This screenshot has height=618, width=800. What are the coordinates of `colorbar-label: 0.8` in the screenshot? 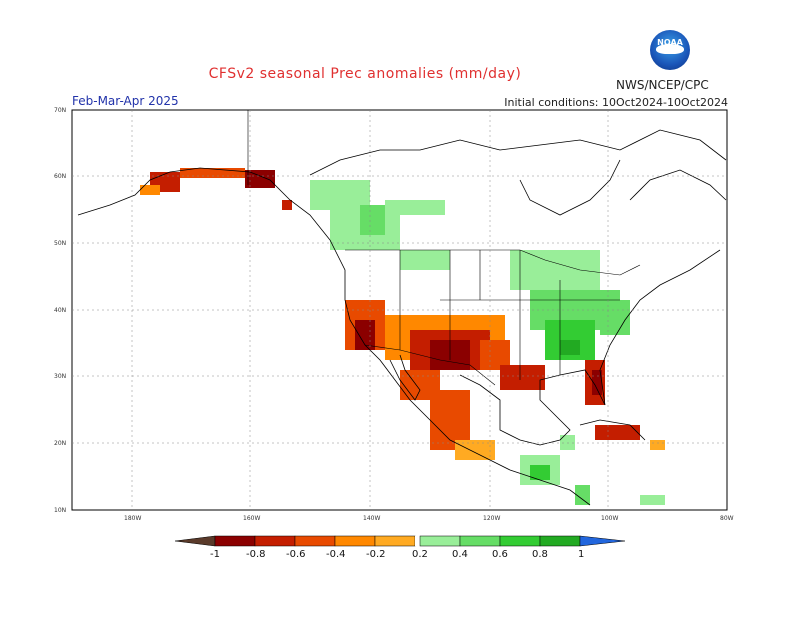 It's located at (540, 554).